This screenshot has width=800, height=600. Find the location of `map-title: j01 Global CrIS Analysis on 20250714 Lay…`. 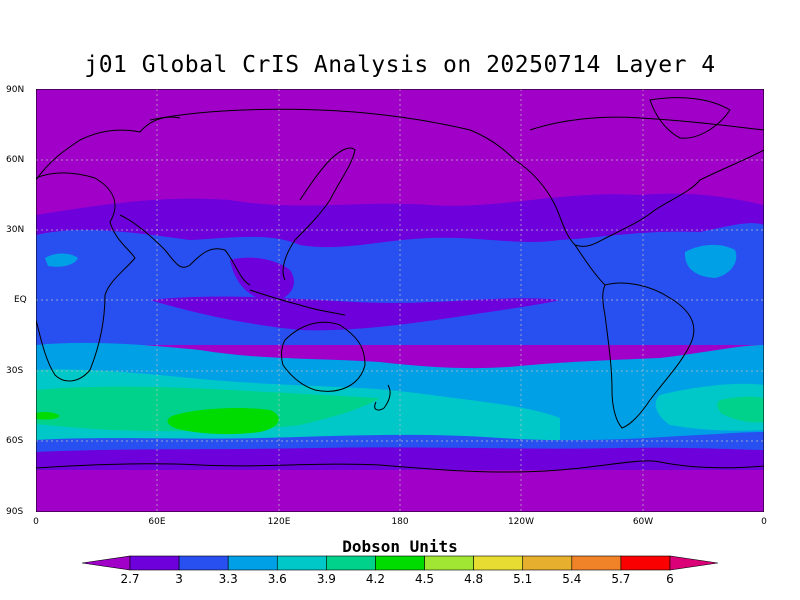

map-title: j01 Global CrIS Analysis on 20250714 Lay… is located at coordinates (400, 65).